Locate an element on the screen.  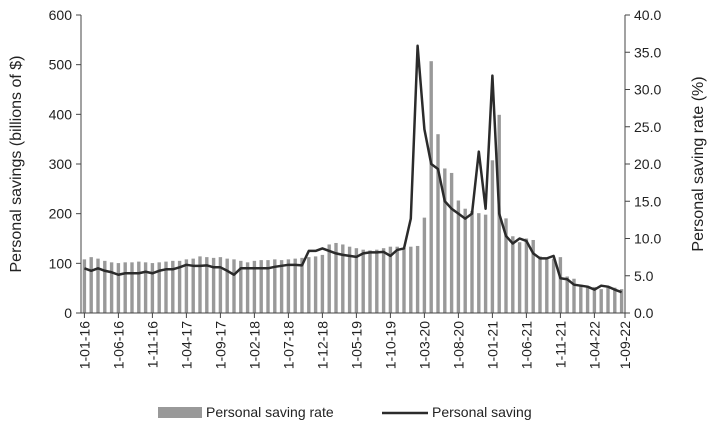
left-axis-tick-label: 0 is located at coordinates (68, 313).